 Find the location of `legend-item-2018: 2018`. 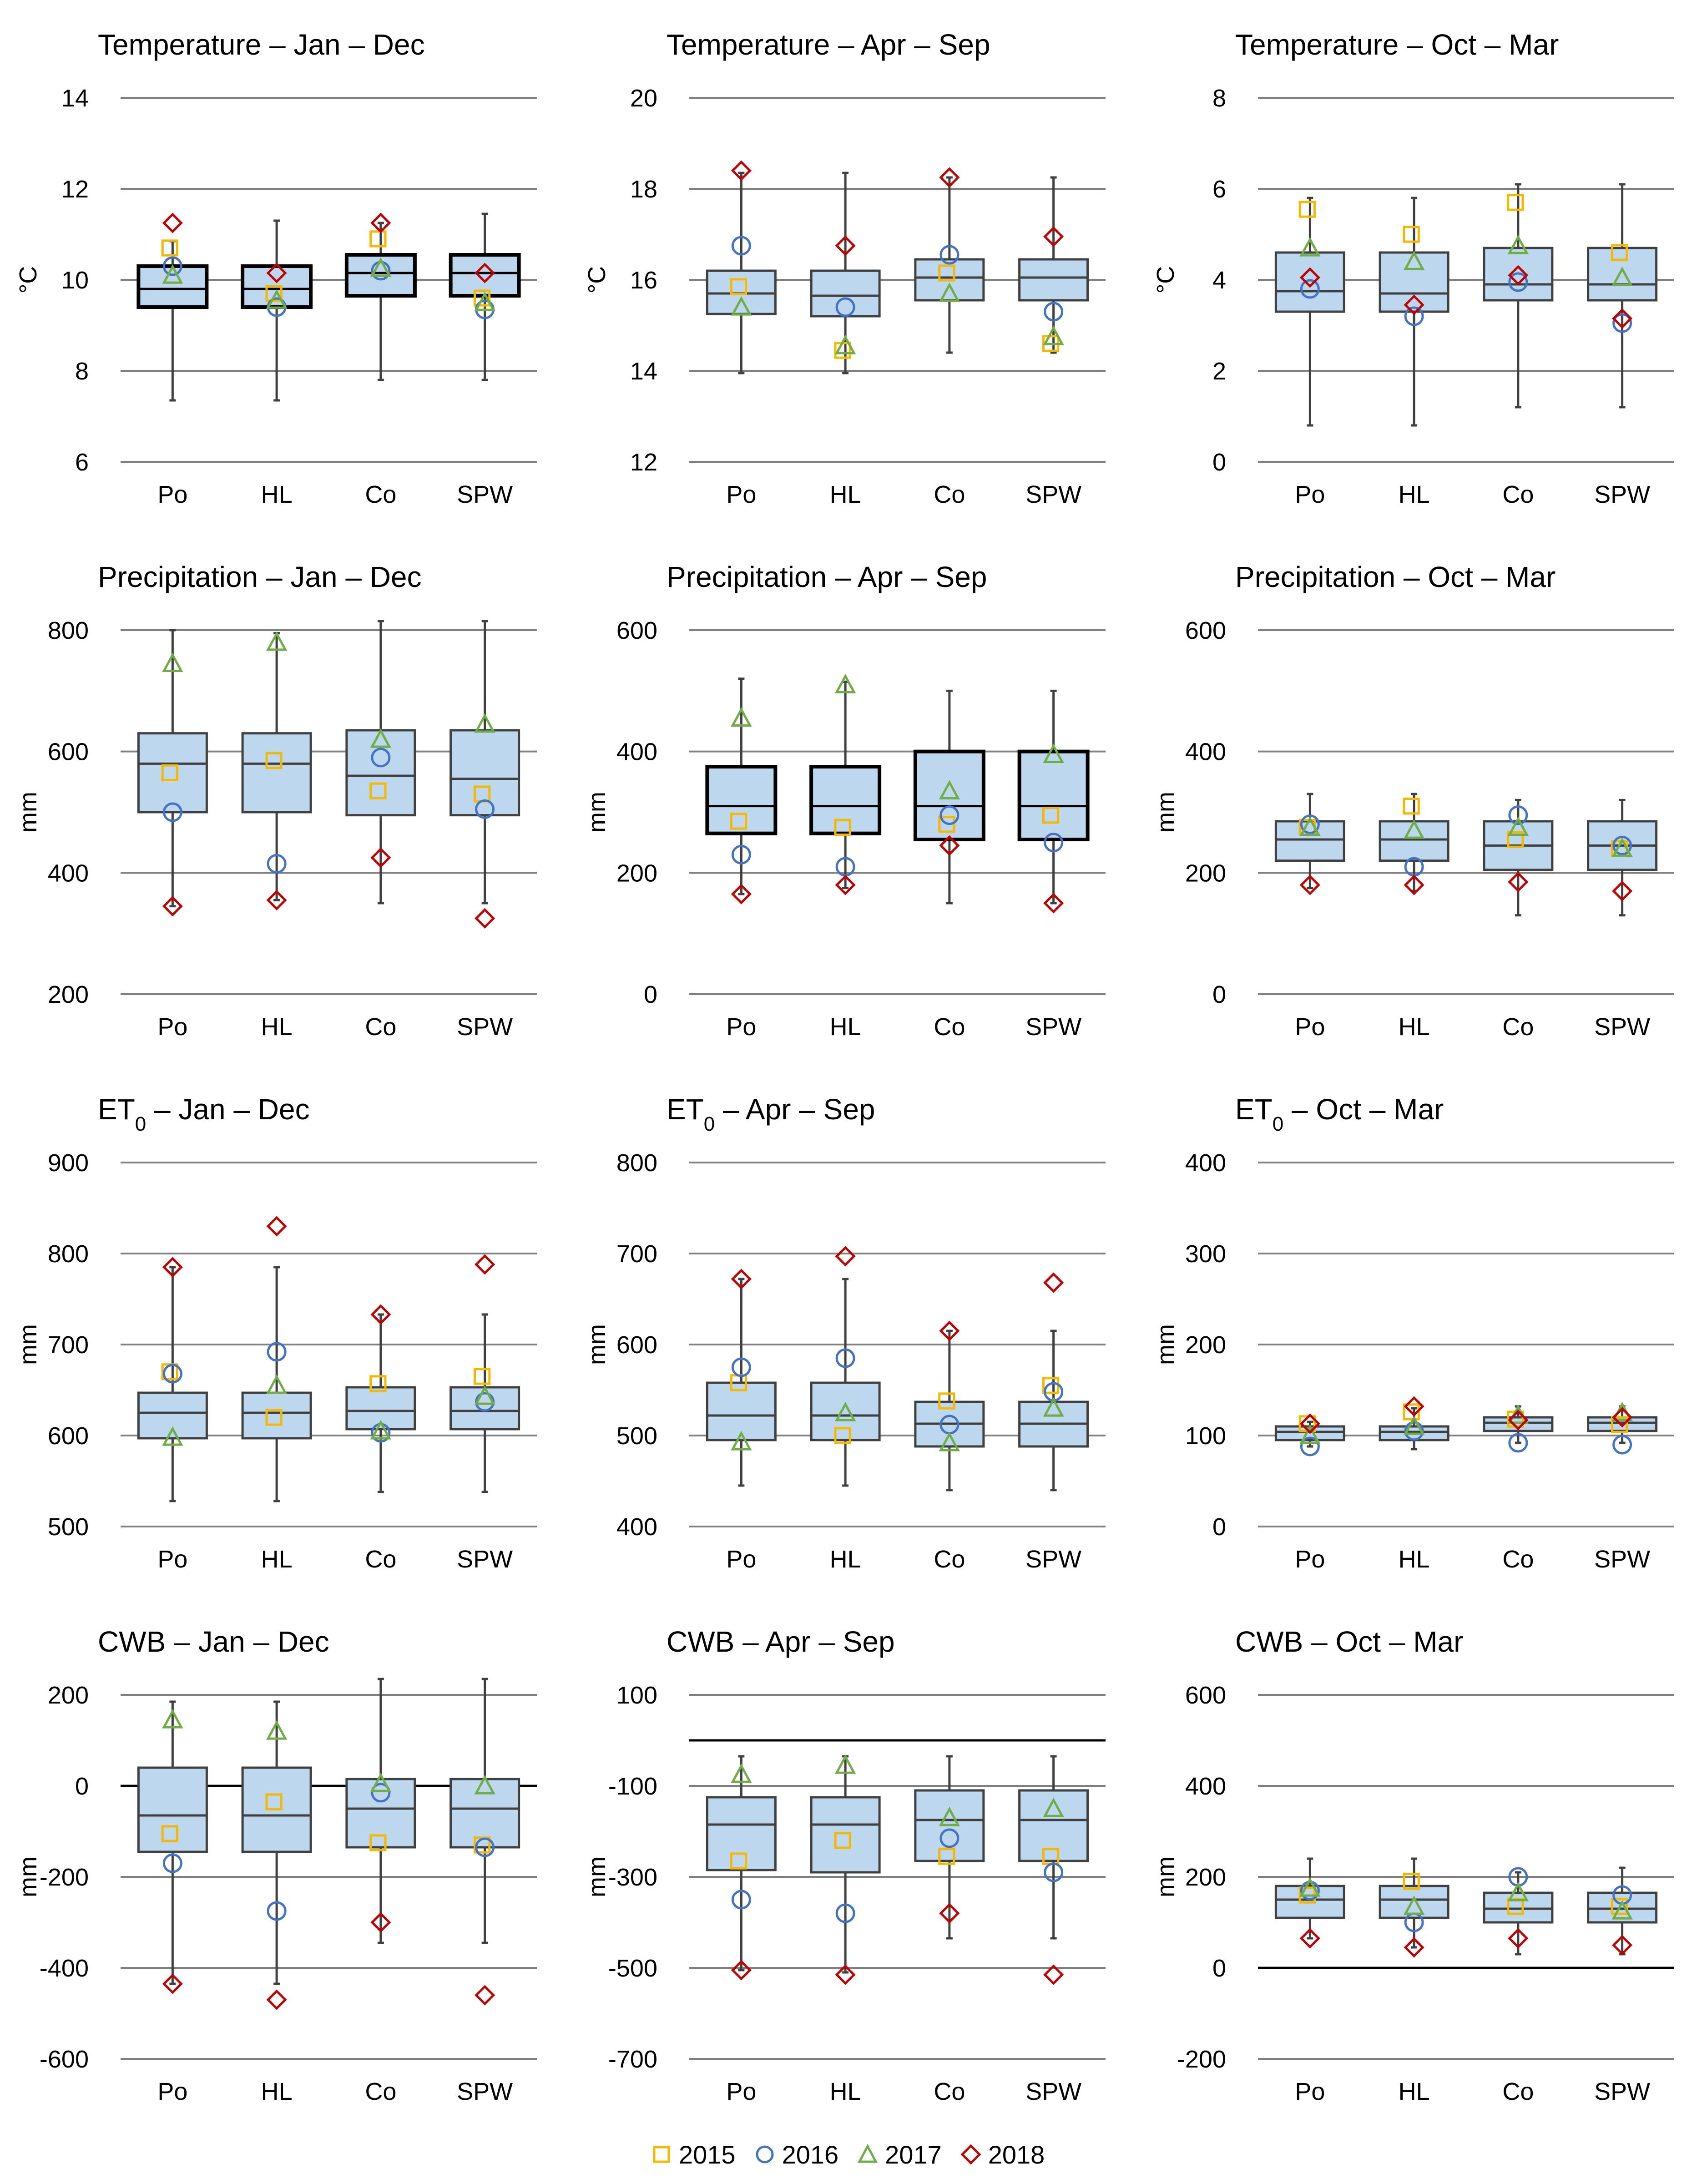

legend-item-2018: 2018 is located at coordinates (1003, 2154).